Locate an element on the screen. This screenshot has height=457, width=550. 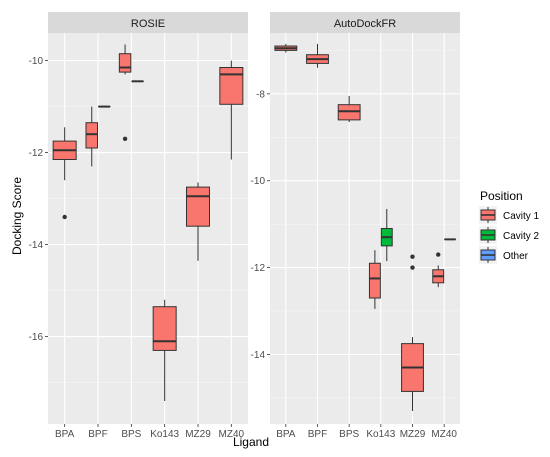
legend-entry-other: Other is located at coordinates (504, 255).